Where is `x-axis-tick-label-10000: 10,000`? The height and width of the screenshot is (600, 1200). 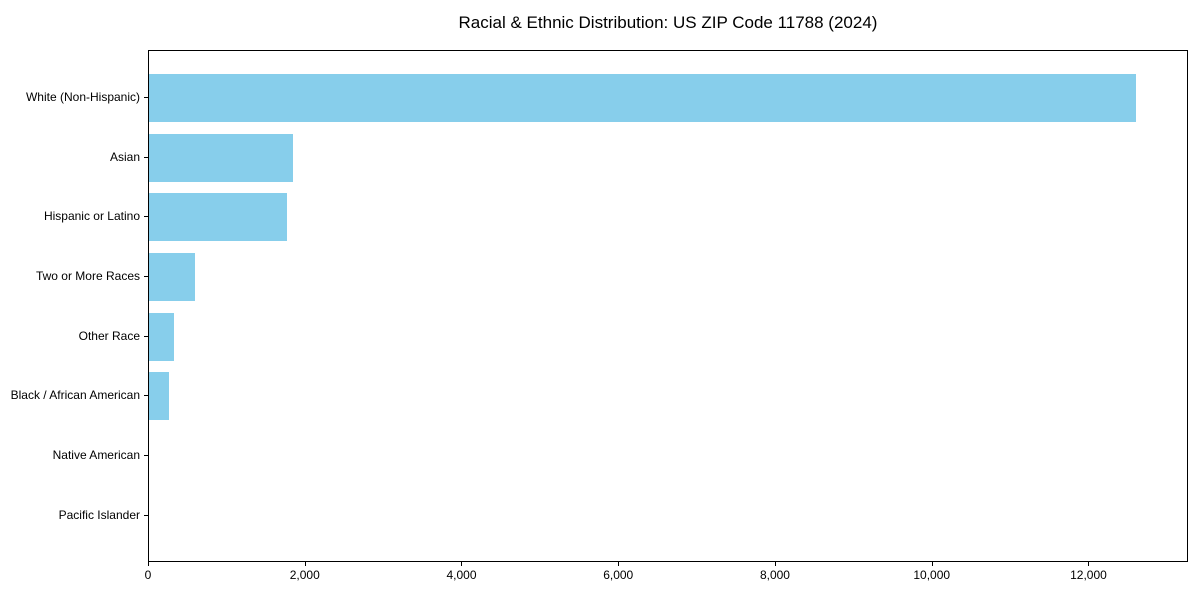 x-axis-tick-label-10000: 10,000 is located at coordinates (932, 575).